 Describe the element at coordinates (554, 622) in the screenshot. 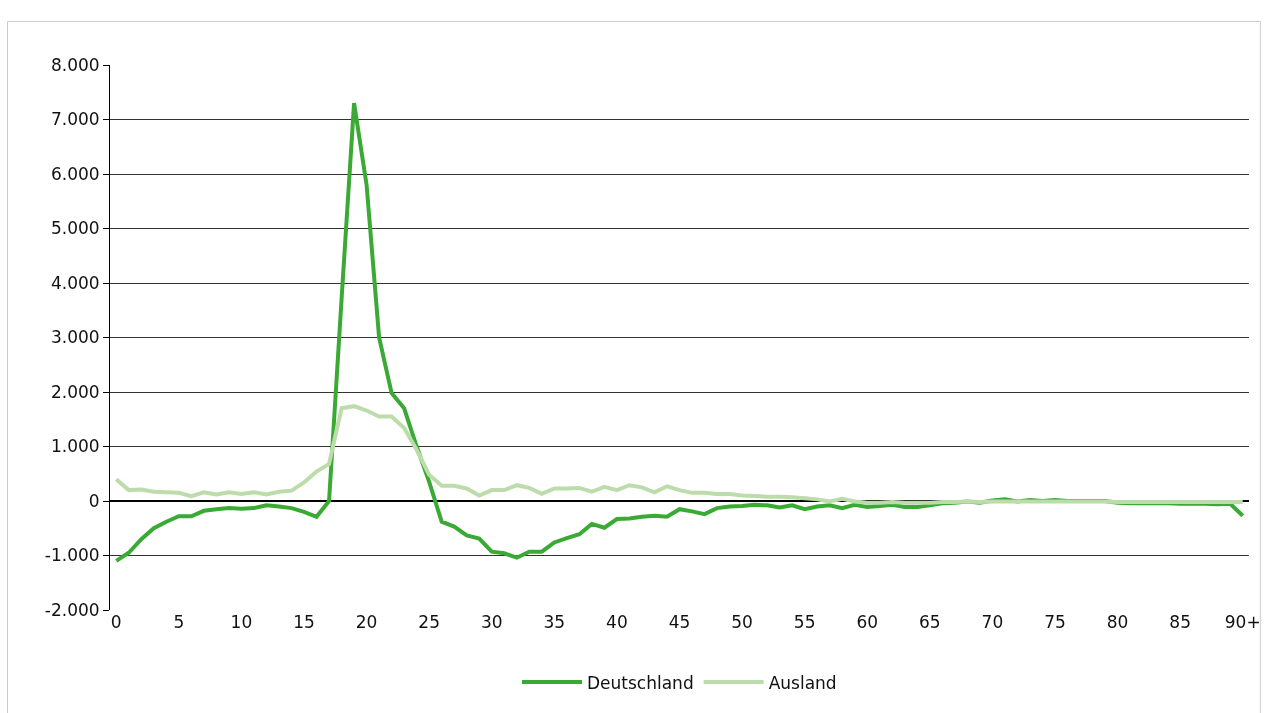

I see `x-tick-label: 35` at that location.